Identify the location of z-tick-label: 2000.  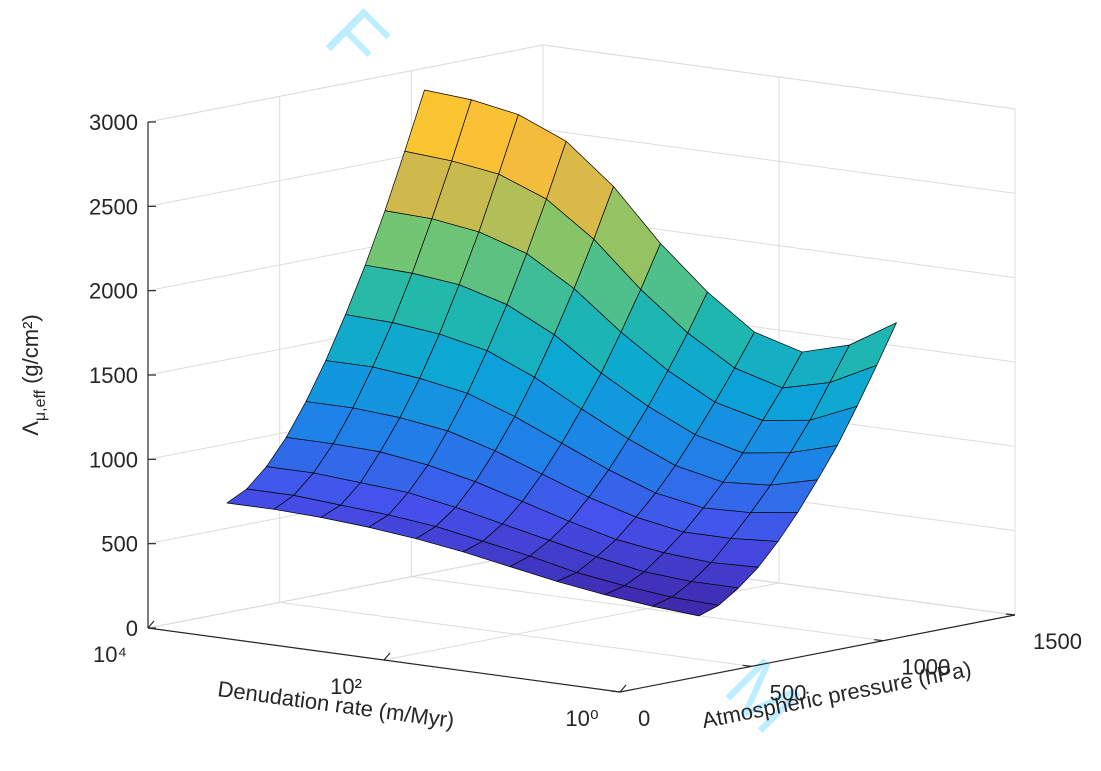
(113, 291).